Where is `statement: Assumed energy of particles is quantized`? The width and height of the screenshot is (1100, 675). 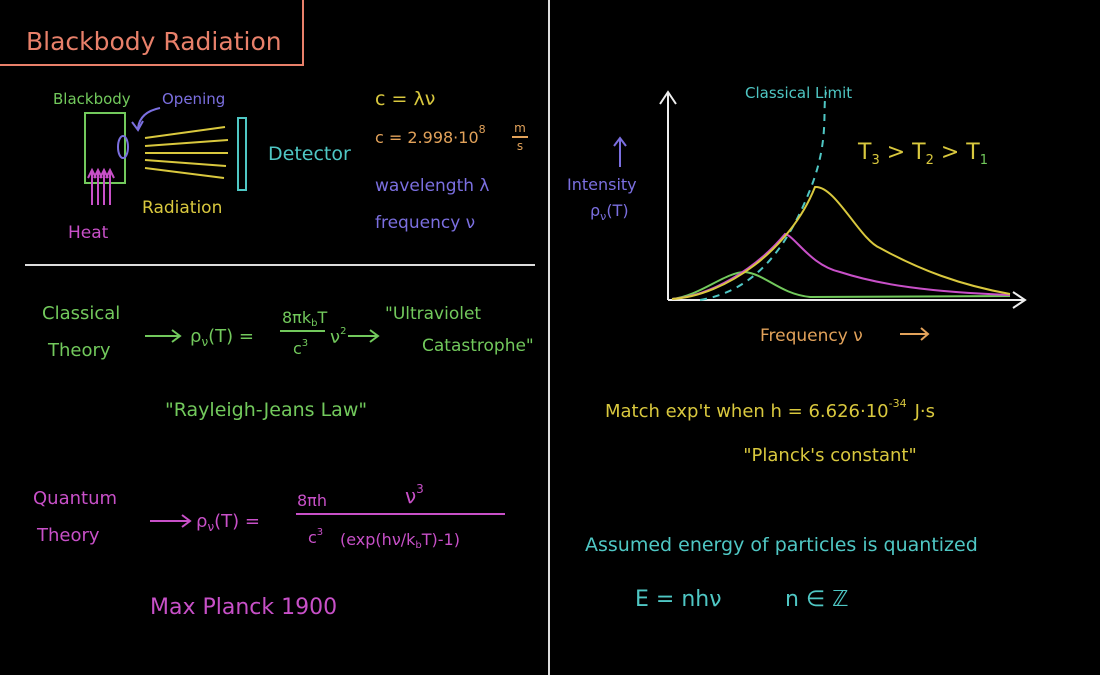
statement: Assumed energy of particles is quantized is located at coordinates (781, 545).